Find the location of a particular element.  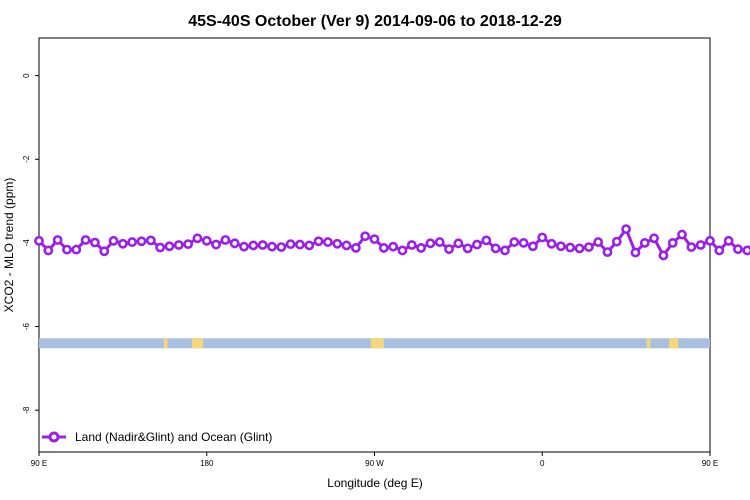

y-tick-label: 0 is located at coordinates (26, 75).